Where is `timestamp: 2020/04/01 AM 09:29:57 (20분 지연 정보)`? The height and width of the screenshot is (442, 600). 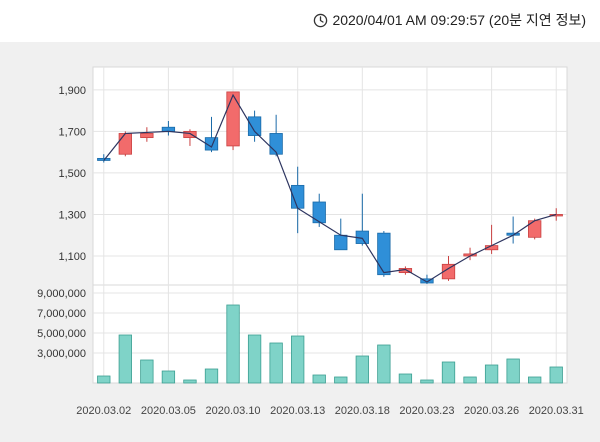 timestamp: 2020/04/01 AM 09:29:57 (20분 지연 정보) is located at coordinates (449, 20).